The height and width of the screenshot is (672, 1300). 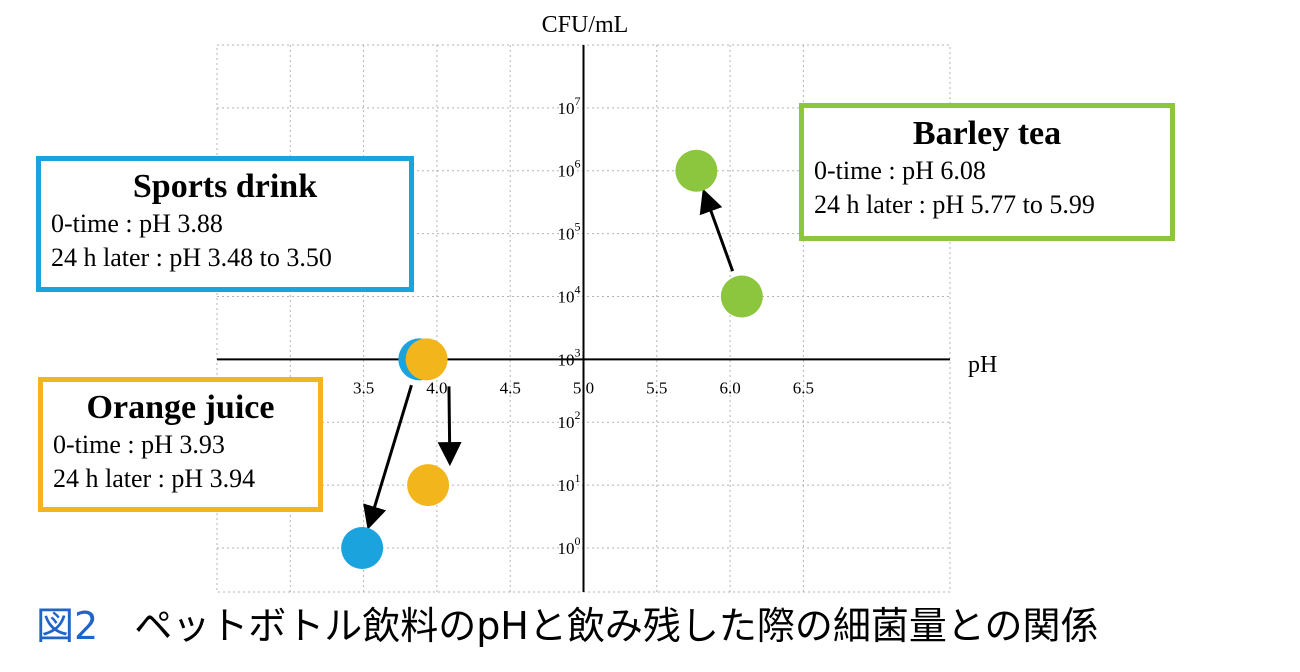 I want to click on y-tick-label: 10⁴, so click(x=569, y=294).